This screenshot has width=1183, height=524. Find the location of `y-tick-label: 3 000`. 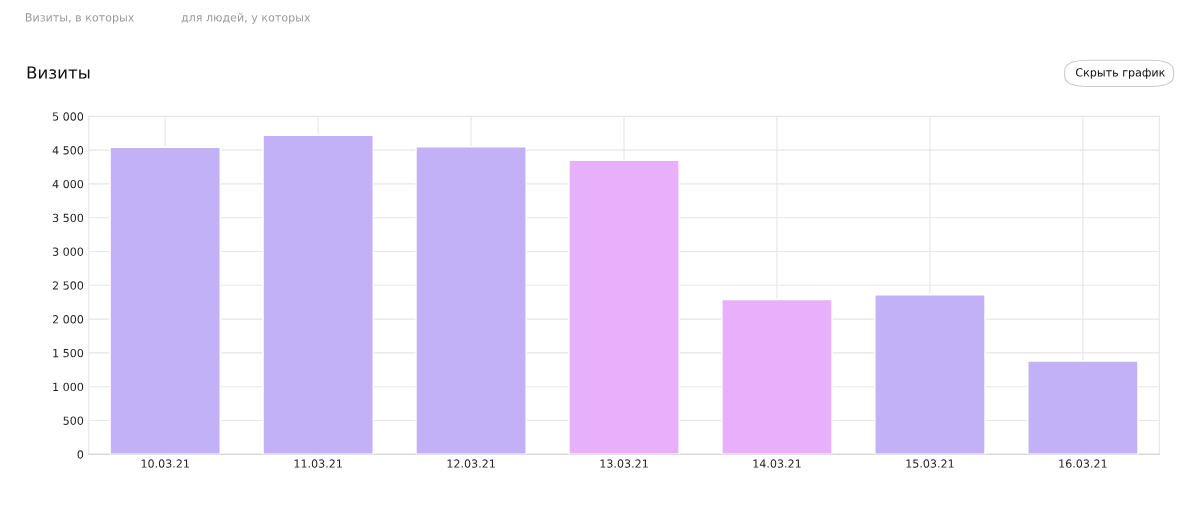

y-tick-label: 3 000 is located at coordinates (68, 251).